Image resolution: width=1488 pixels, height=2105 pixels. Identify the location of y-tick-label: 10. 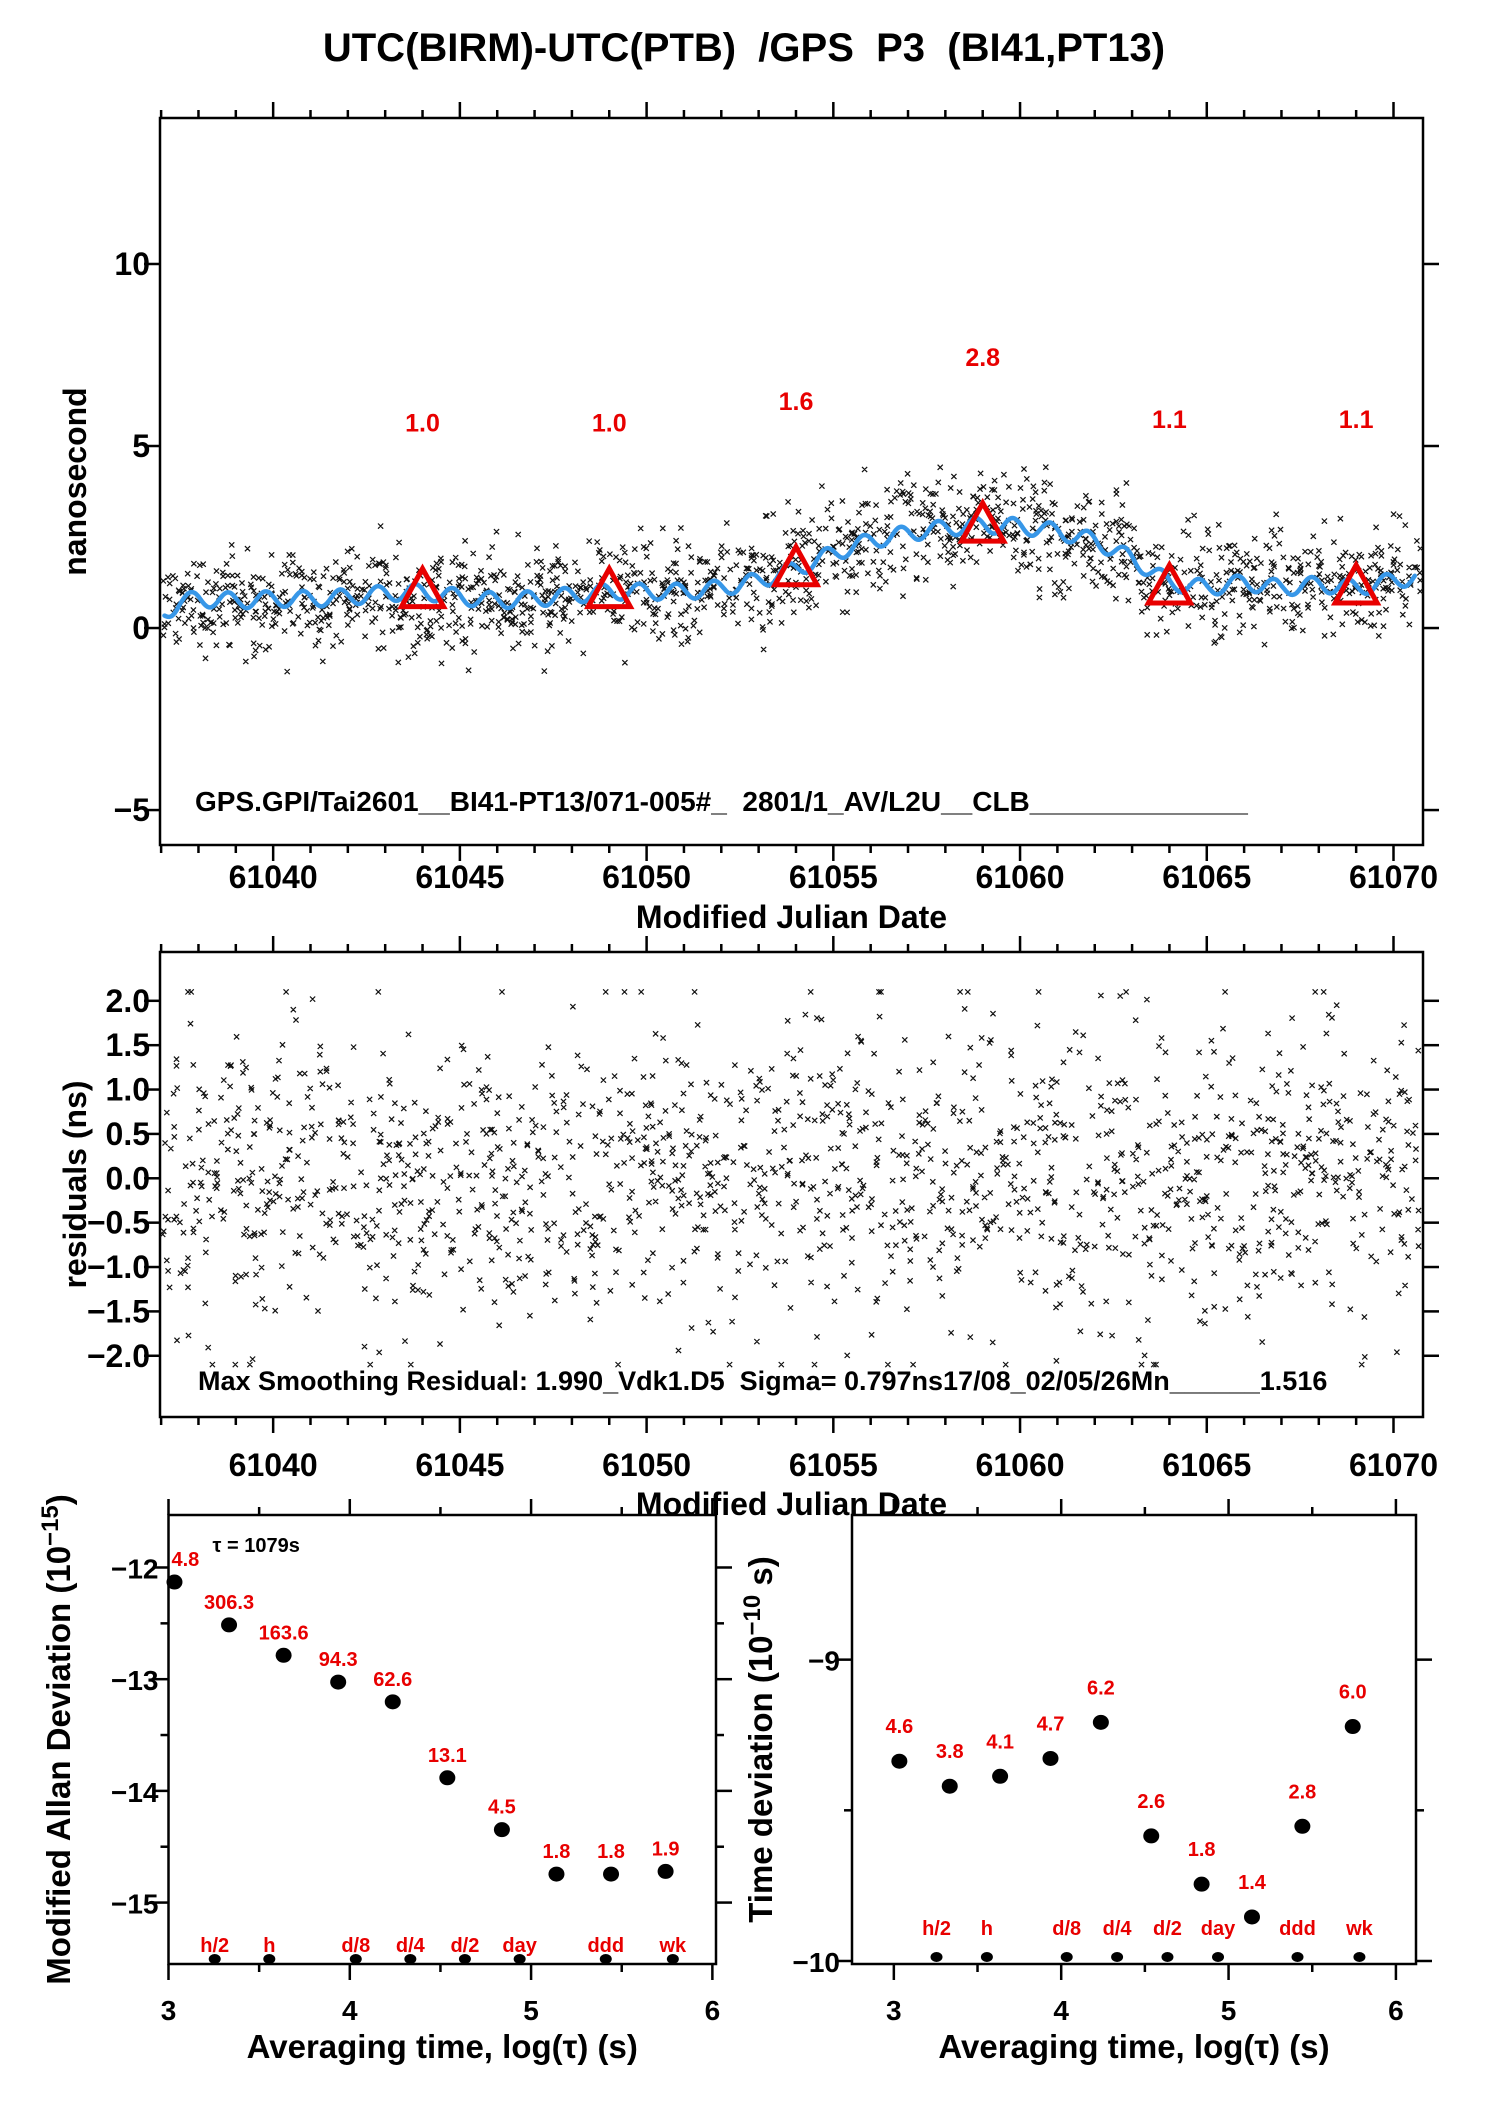
(132, 264).